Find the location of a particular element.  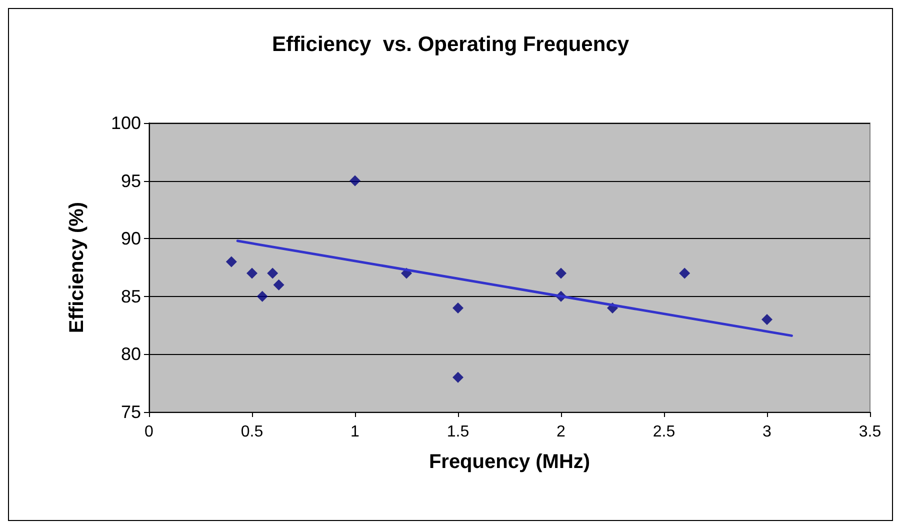

y-tick-label: 85 is located at coordinates (130, 296).